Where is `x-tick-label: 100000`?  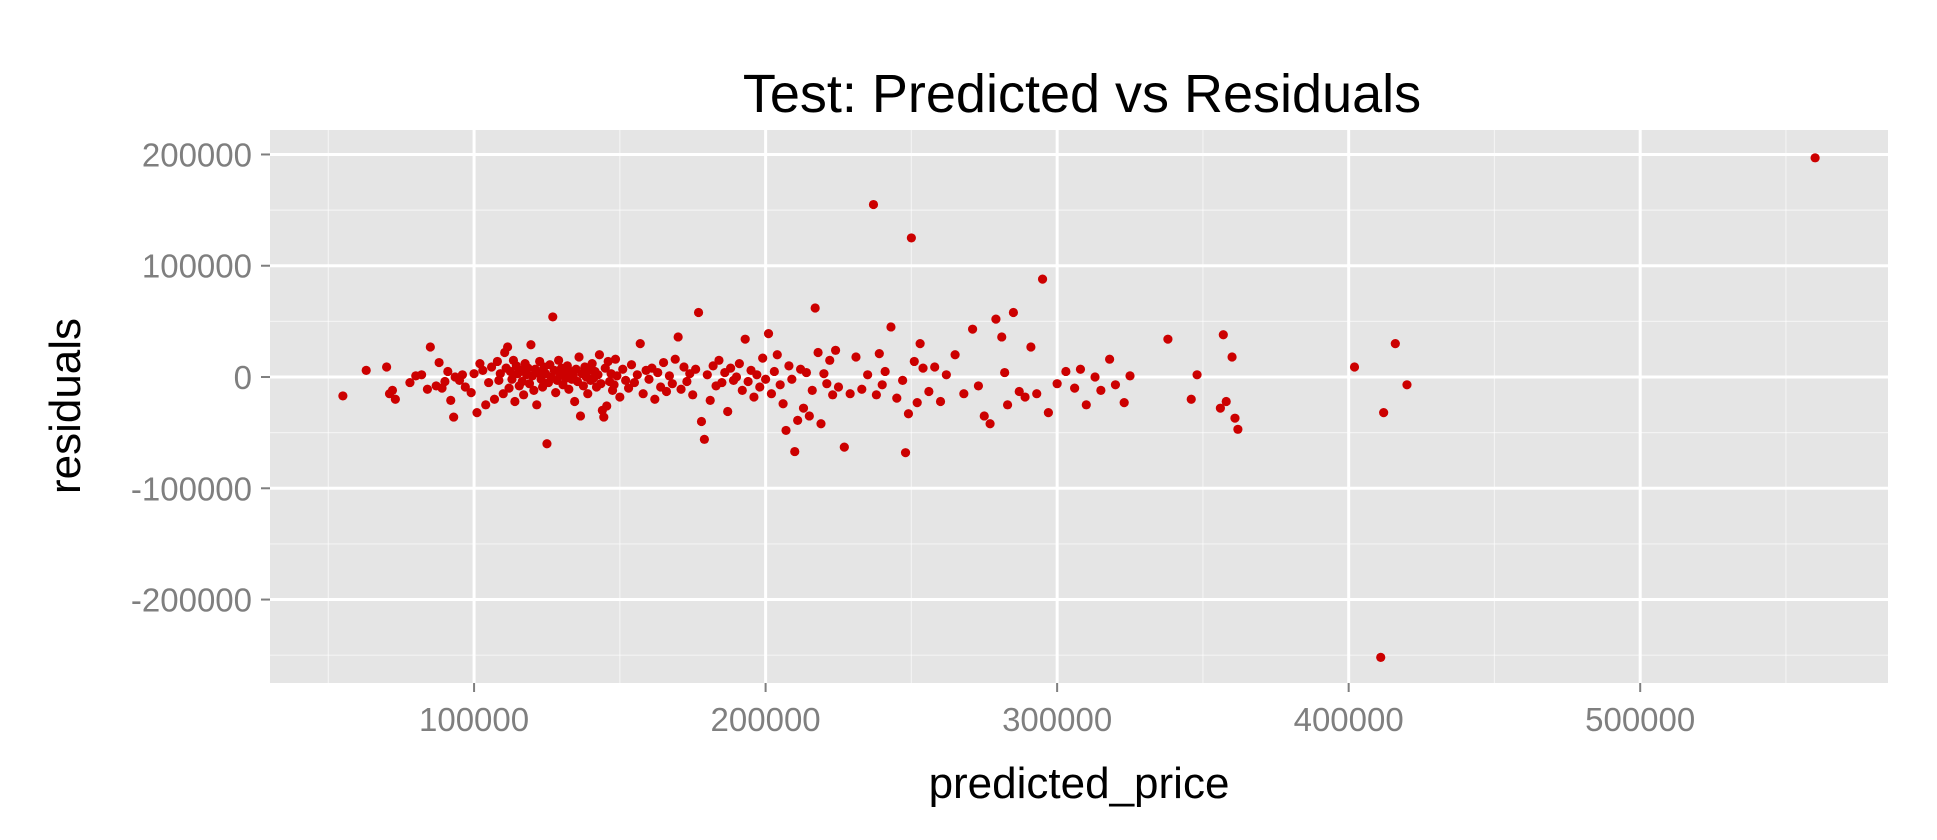 x-tick-label: 100000 is located at coordinates (474, 719).